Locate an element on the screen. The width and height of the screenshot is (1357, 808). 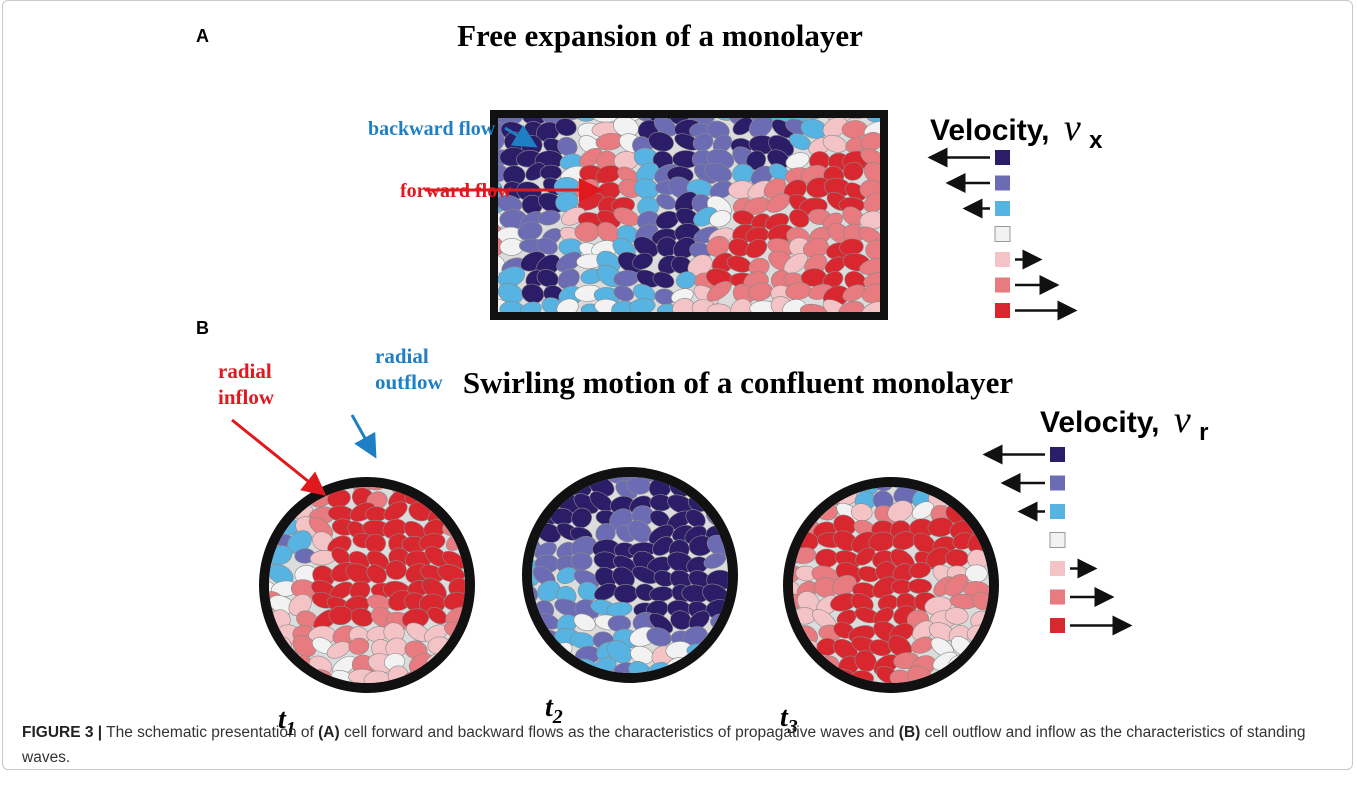
annotation: radial is located at coordinates (245, 371).